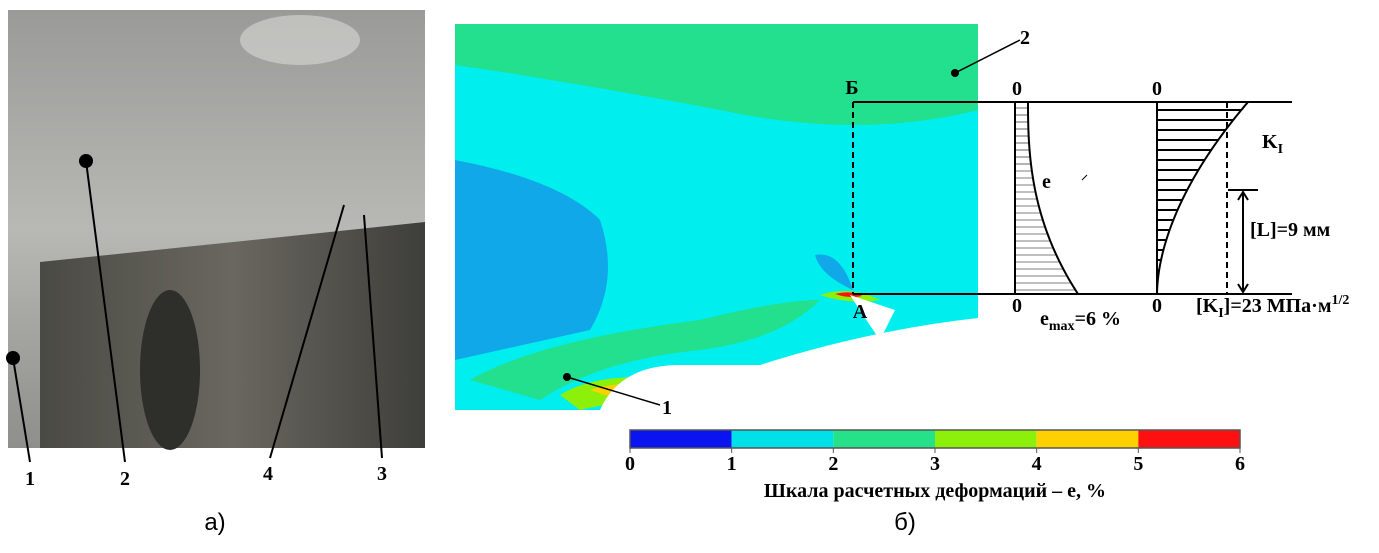 This screenshot has height=553, width=1379. What do you see at coordinates (214, 522) in the screenshot?
I see `caption: а)` at bounding box center [214, 522].